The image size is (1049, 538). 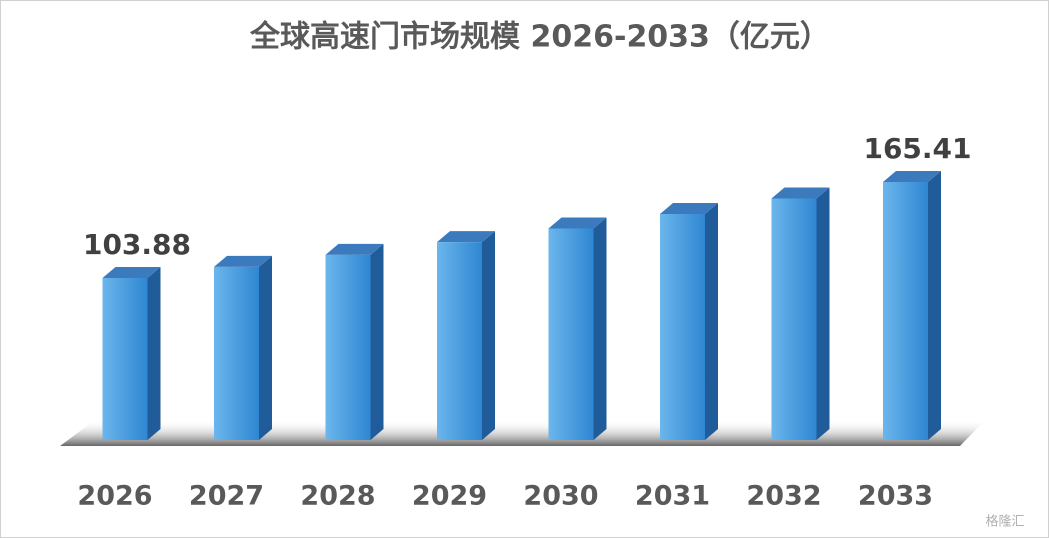 What do you see at coordinates (560, 496) in the screenshot?
I see `x-tick-label: 2030` at bounding box center [560, 496].